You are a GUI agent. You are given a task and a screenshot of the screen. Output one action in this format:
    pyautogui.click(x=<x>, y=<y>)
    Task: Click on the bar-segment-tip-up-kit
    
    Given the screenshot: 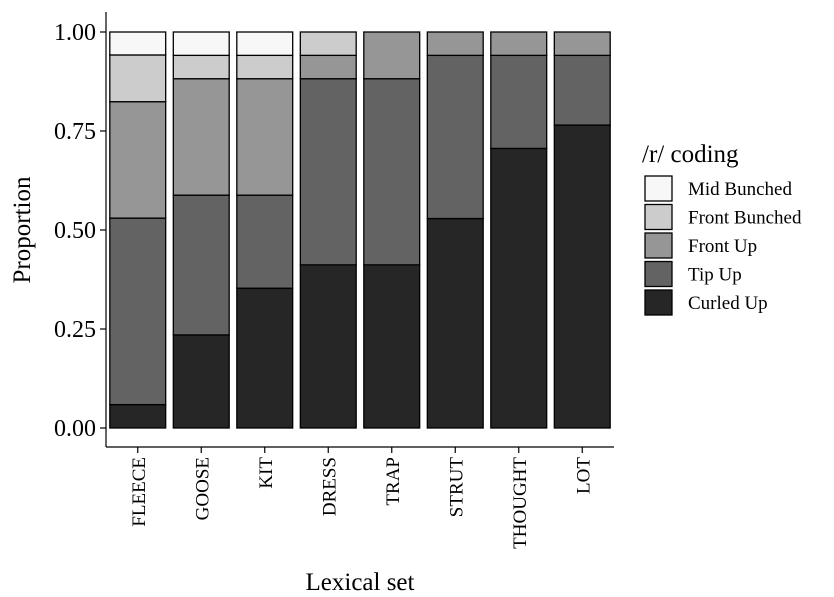 What is the action you would take?
    pyautogui.click(x=265, y=241)
    